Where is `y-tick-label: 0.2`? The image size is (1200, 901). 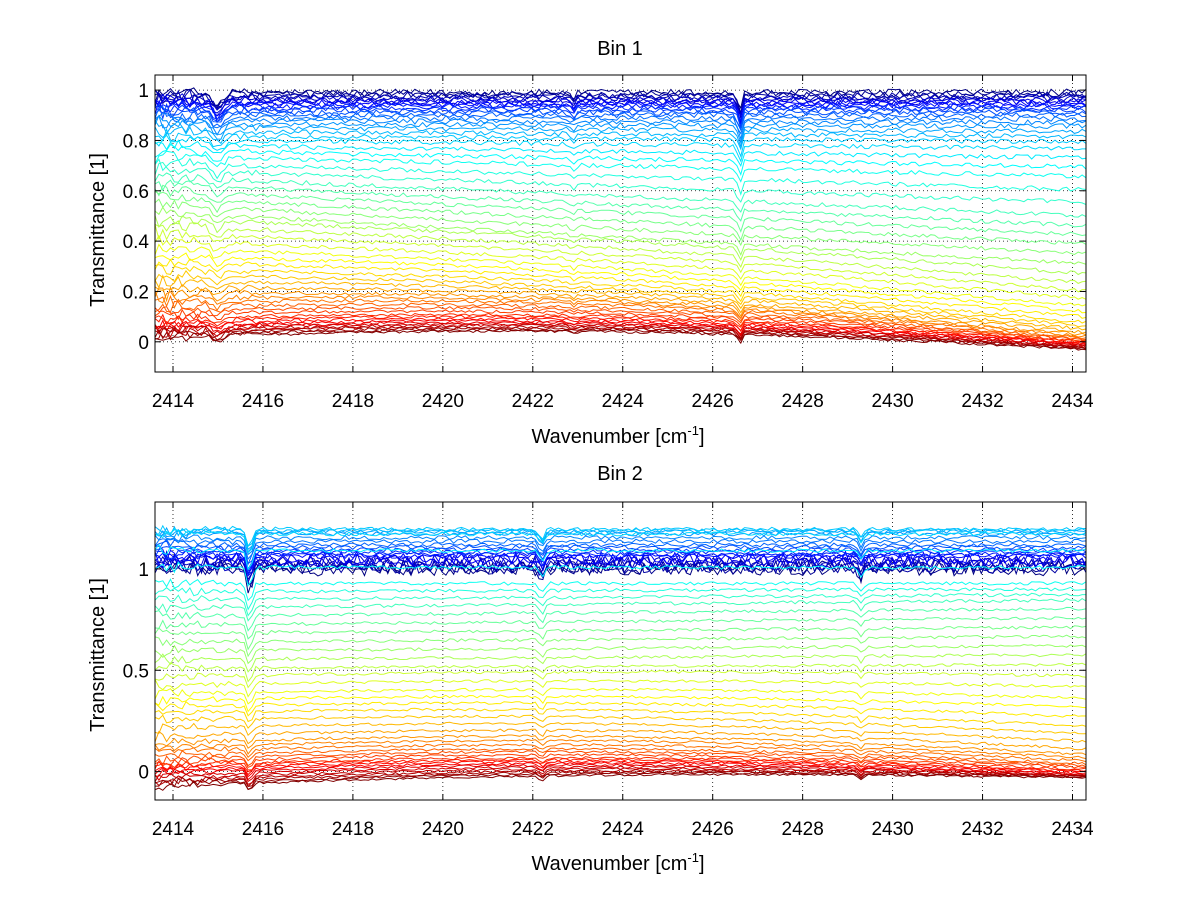
y-tick-label: 0.2 is located at coordinates (136, 292).